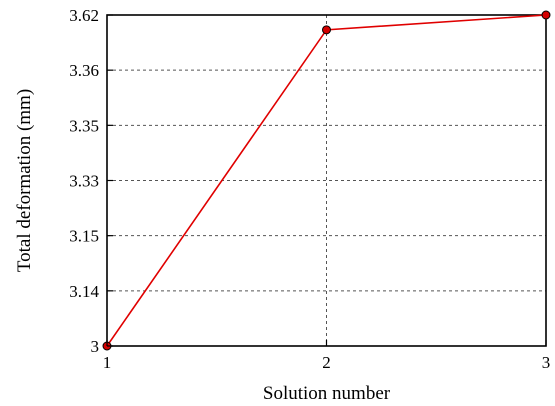 The image size is (555, 406). I want to click on x-tick-label: 1, so click(107, 362).